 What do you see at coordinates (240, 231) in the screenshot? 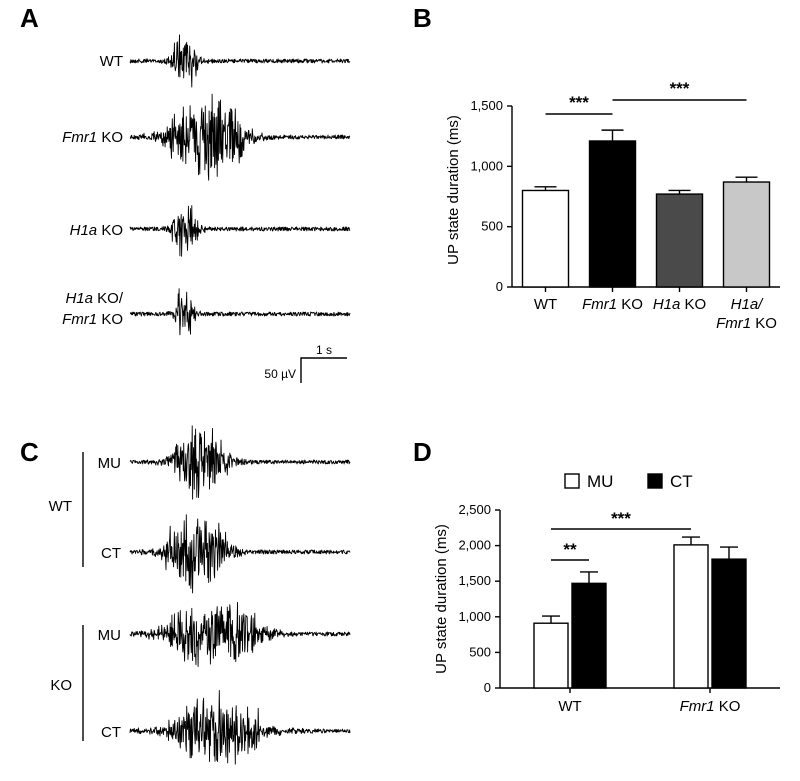
I see `trace-h1a-ko` at bounding box center [240, 231].